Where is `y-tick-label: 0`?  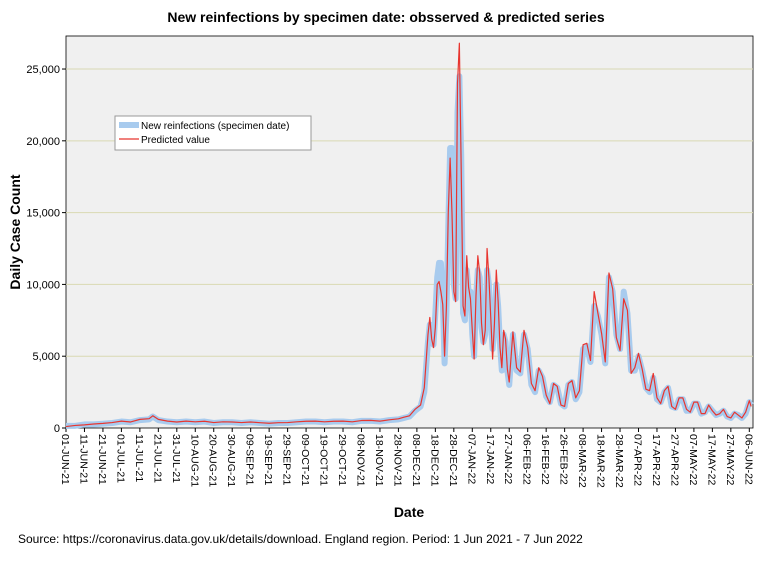 y-tick-label: 0 is located at coordinates (57, 429).